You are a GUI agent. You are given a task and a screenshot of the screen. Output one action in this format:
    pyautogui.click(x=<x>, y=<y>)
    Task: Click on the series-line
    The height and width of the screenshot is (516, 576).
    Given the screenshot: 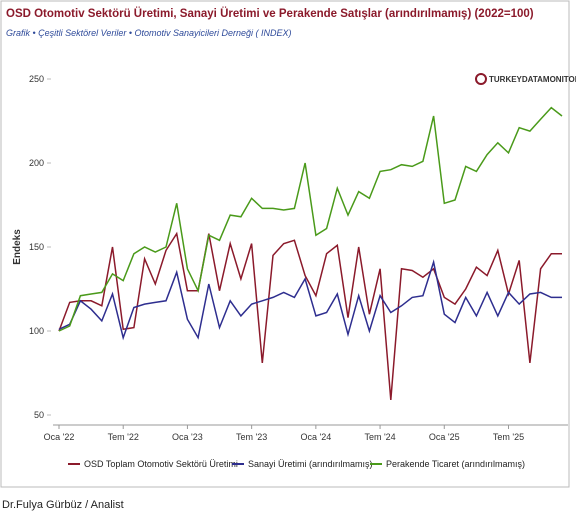 What is the action you would take?
    pyautogui.click(x=310, y=300)
    